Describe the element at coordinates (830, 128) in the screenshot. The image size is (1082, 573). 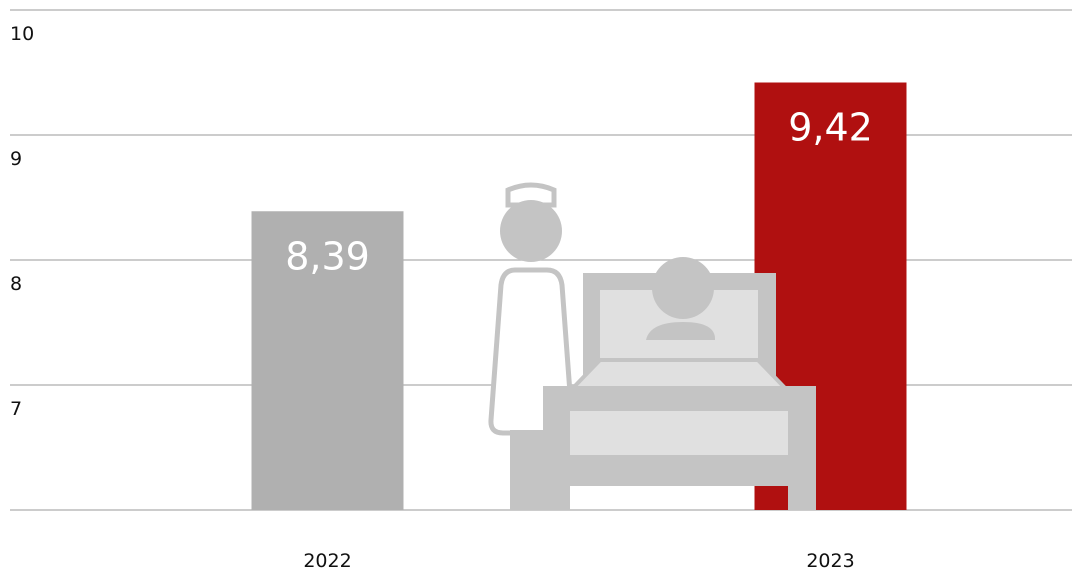
I see `value-label: 9,42` at that location.